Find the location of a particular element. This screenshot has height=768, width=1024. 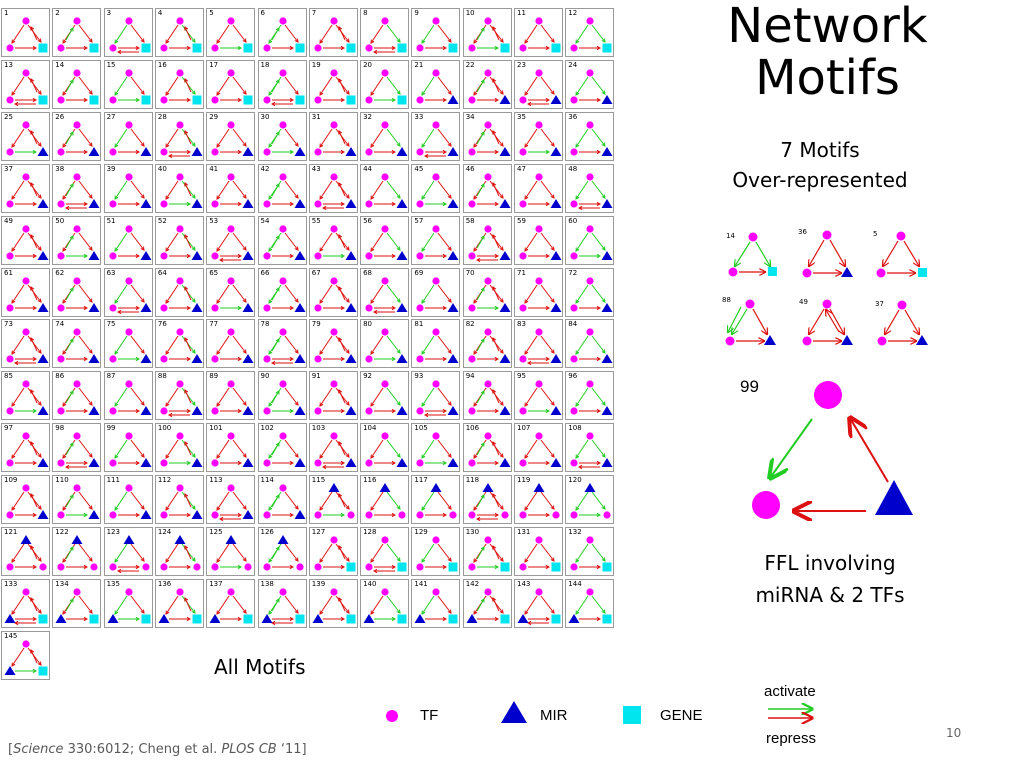

motif-number: 36 is located at coordinates (573, 116).